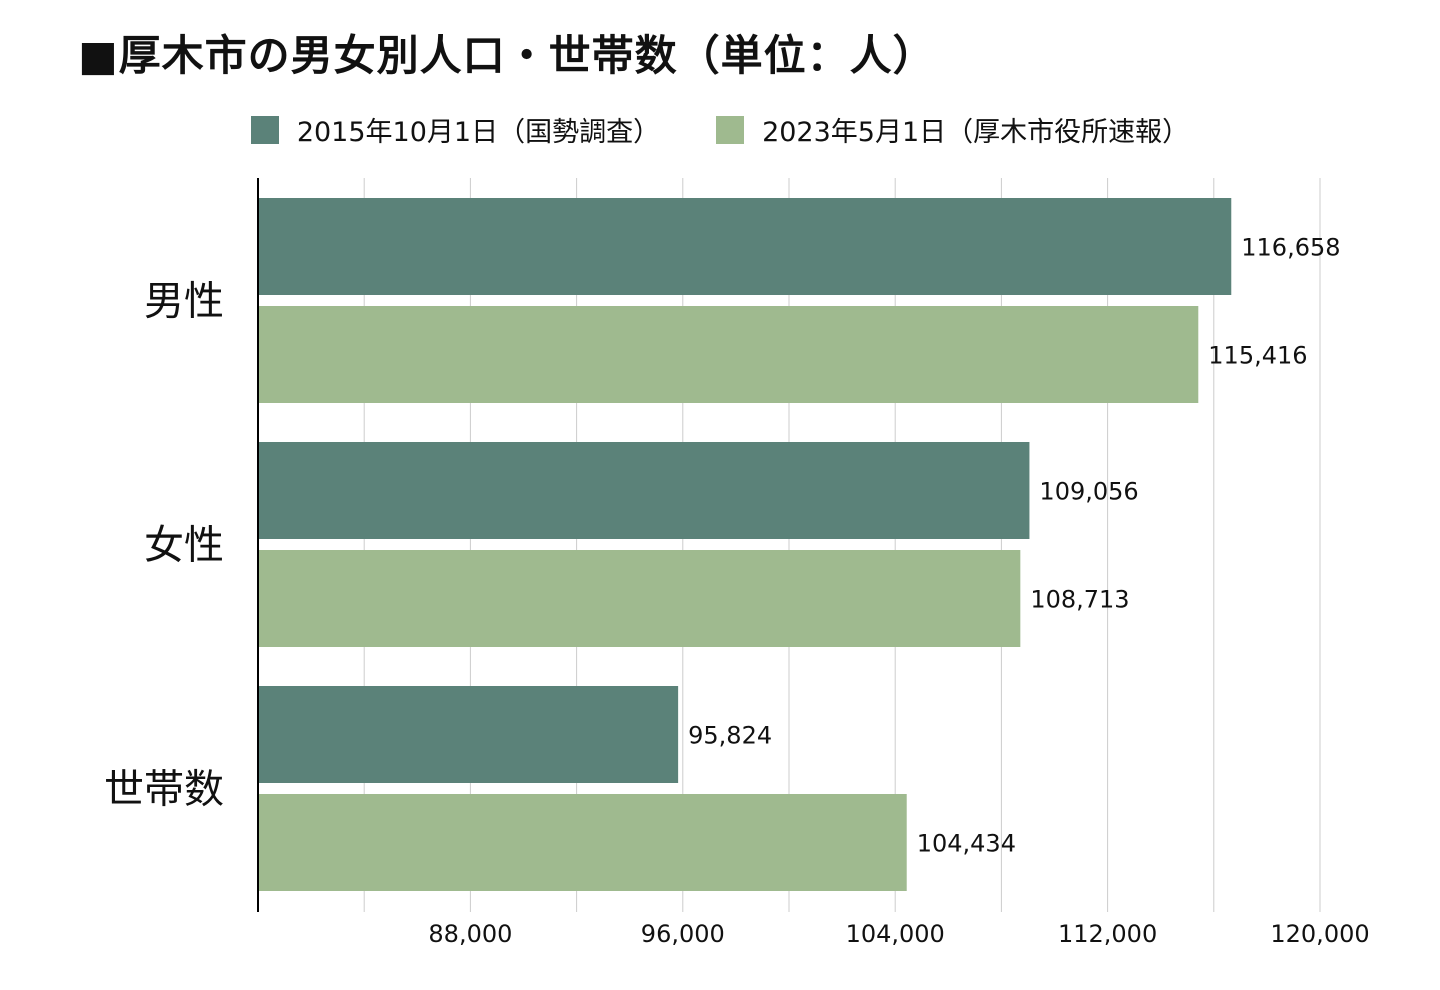  I want to click on data-label: 116,658, so click(1290, 248).